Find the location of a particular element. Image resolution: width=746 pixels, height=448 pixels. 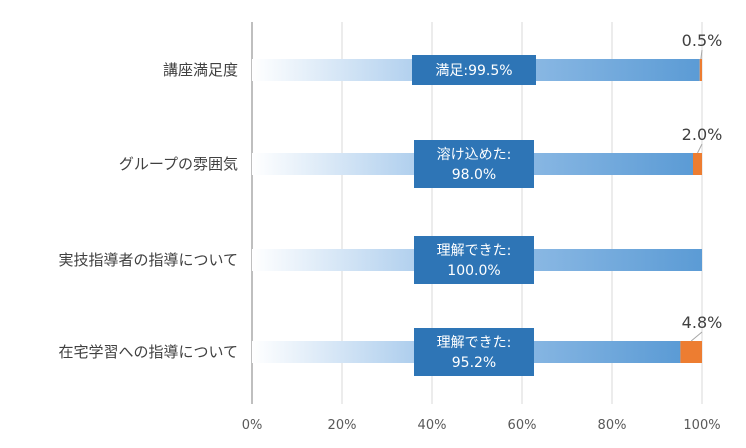

callout-text: 100.0% is located at coordinates (473, 271).